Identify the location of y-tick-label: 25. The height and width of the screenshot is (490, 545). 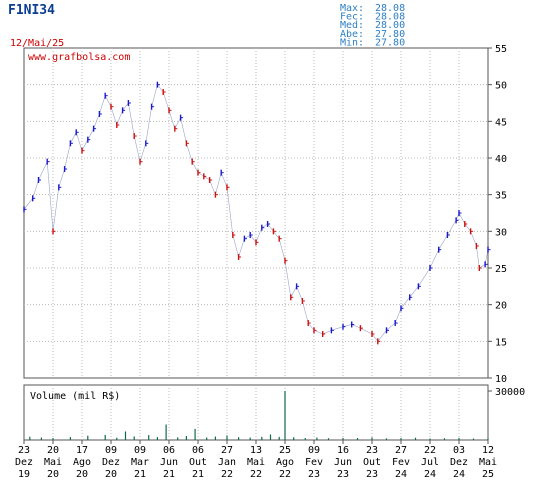
(501, 269).